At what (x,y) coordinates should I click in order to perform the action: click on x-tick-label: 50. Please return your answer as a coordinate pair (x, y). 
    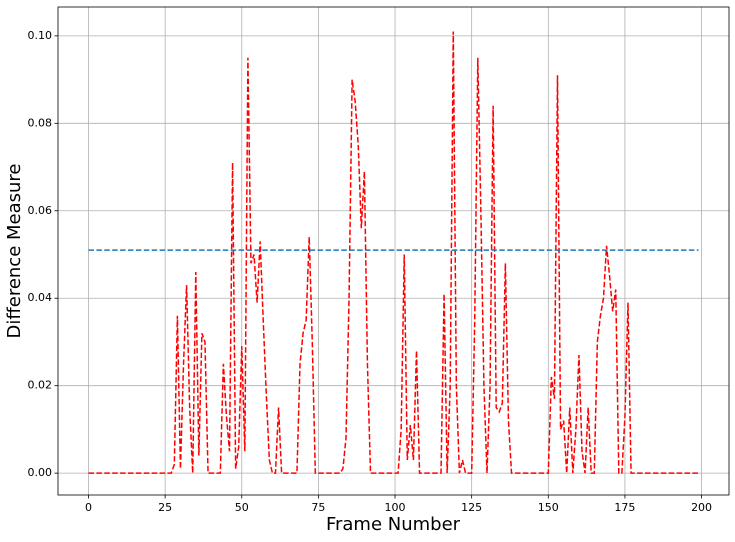
    Looking at the image, I should click on (242, 507).